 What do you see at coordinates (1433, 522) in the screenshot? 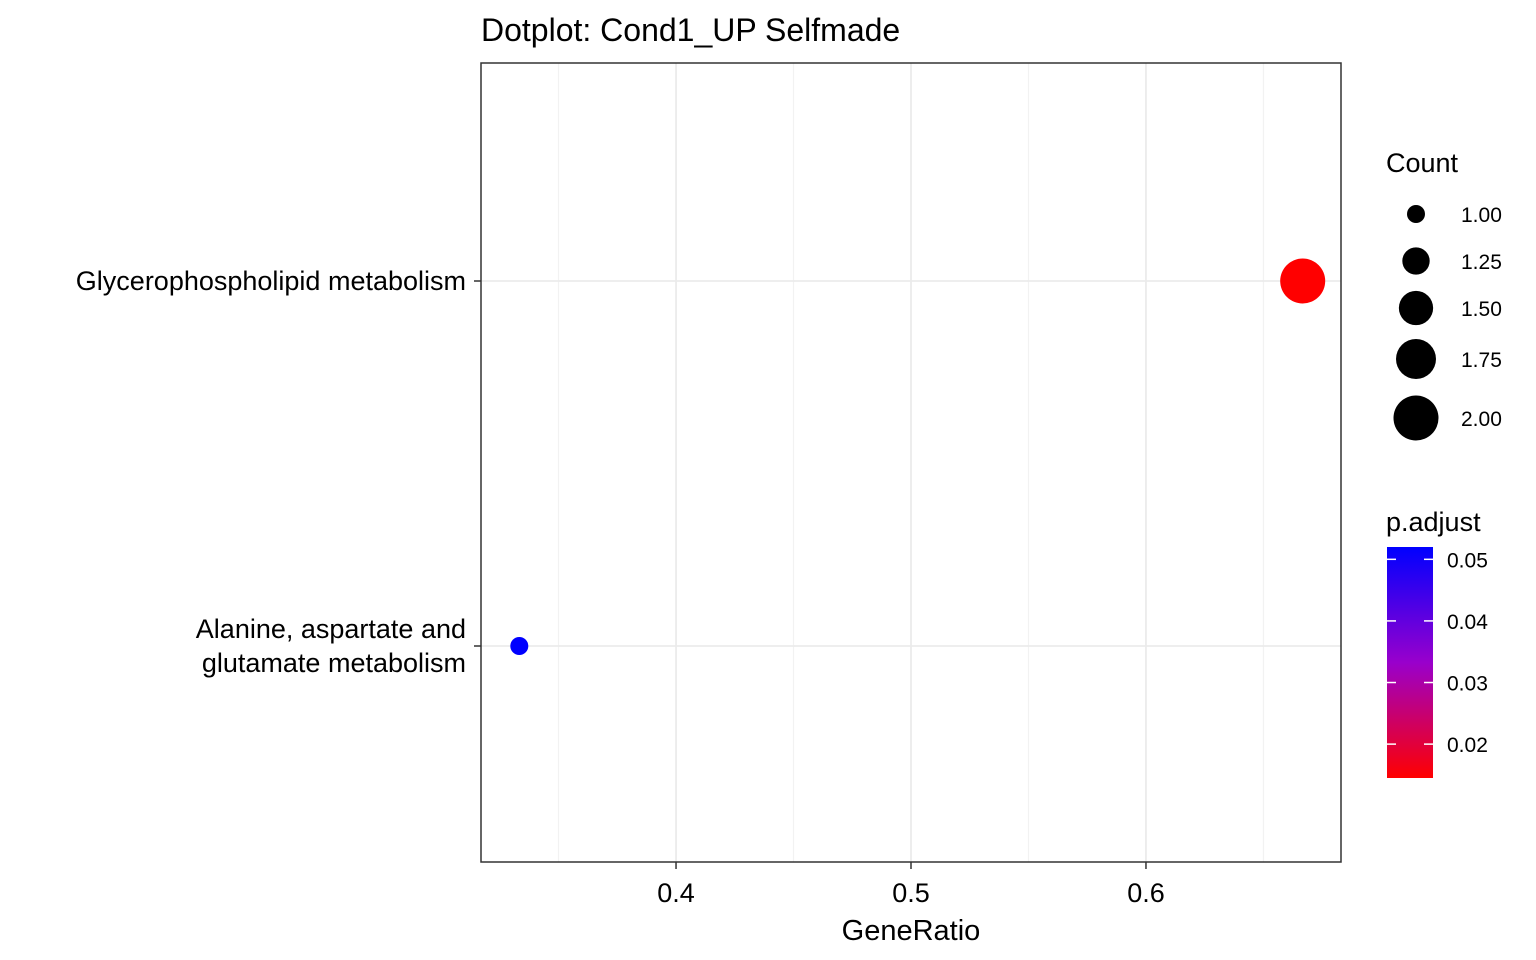
I see `p-adjust-legend-title: p.adjust` at bounding box center [1433, 522].